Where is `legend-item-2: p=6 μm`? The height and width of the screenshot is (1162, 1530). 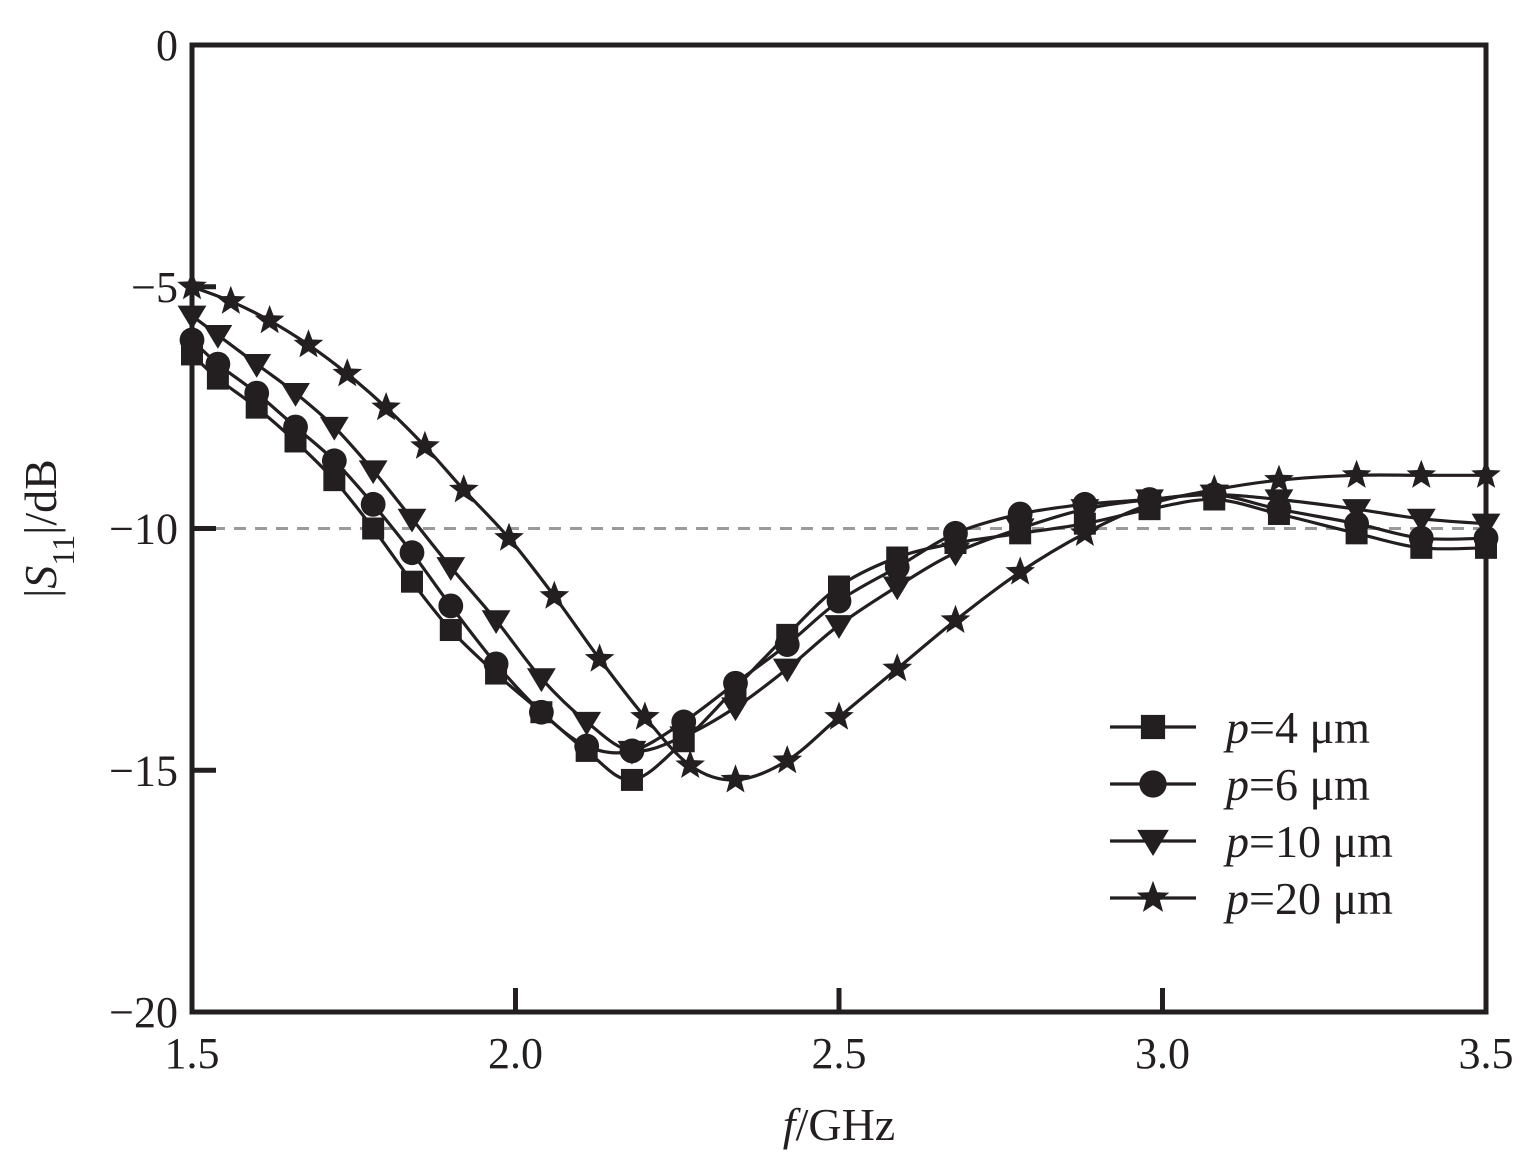 legend-item-2: p=6 μm is located at coordinates (1240, 784).